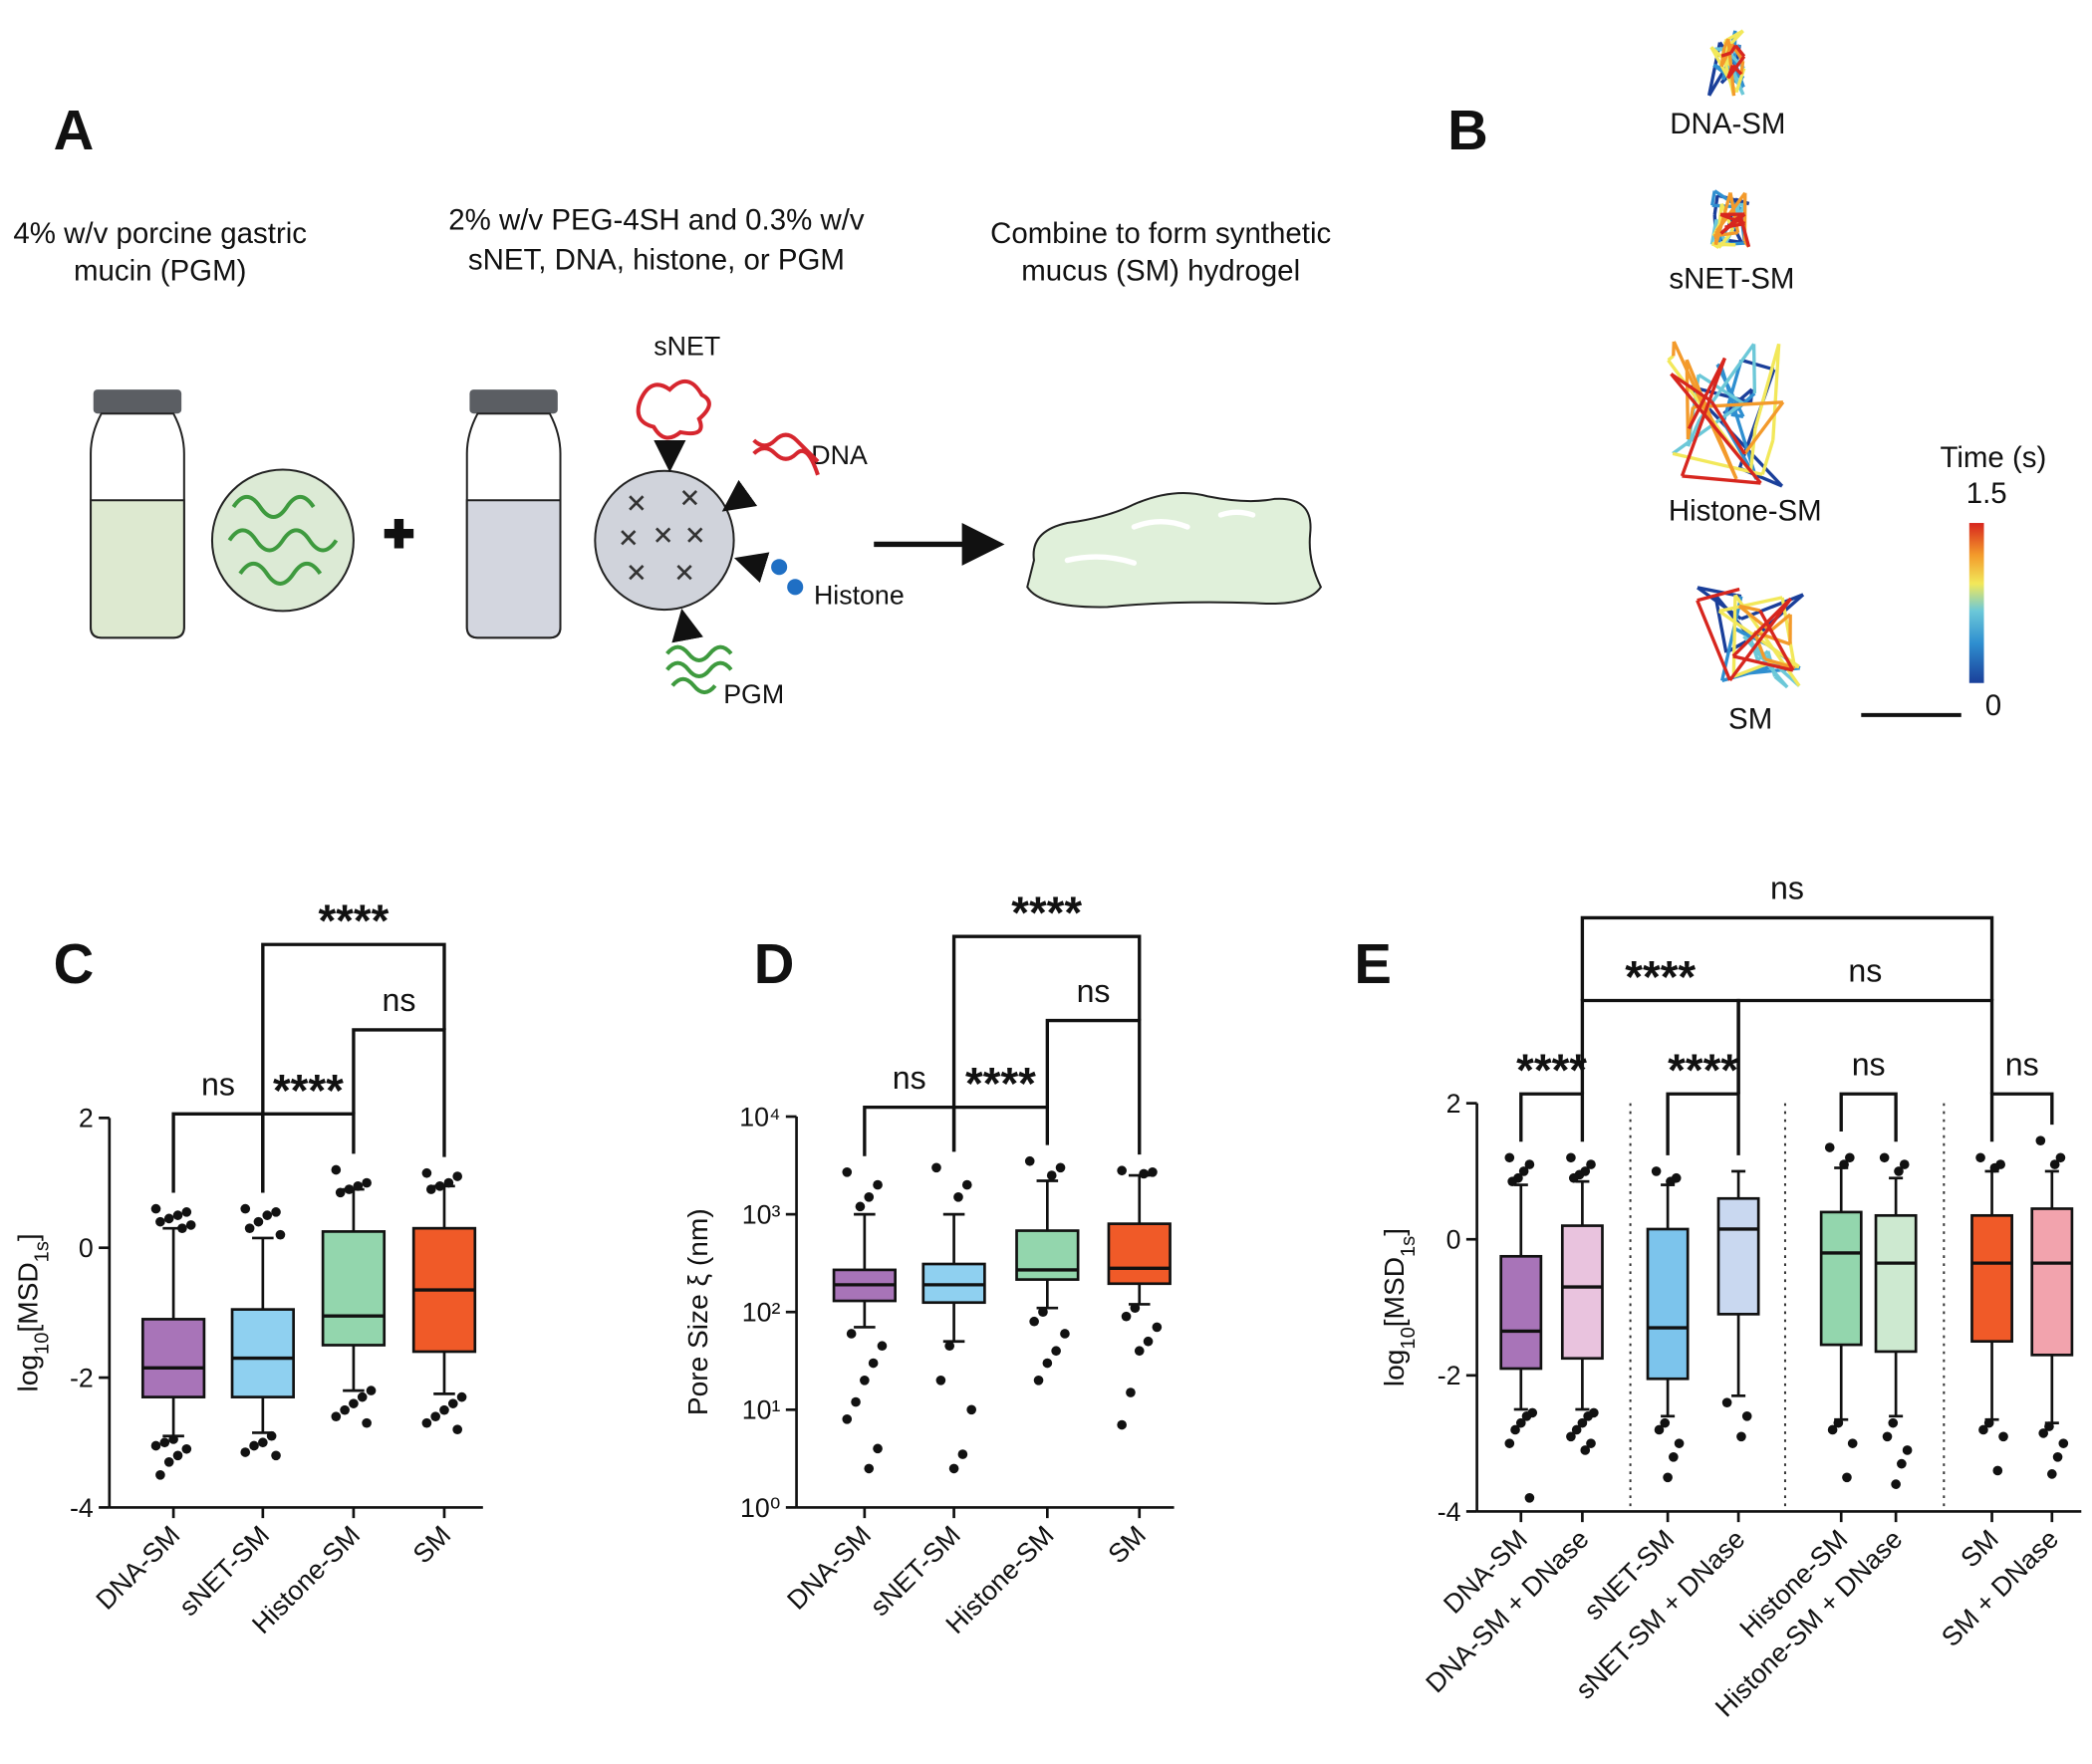 The image size is (2092, 1764). Describe the element at coordinates (761, 1214) in the screenshot. I see `y-tick-label: 10³` at that location.